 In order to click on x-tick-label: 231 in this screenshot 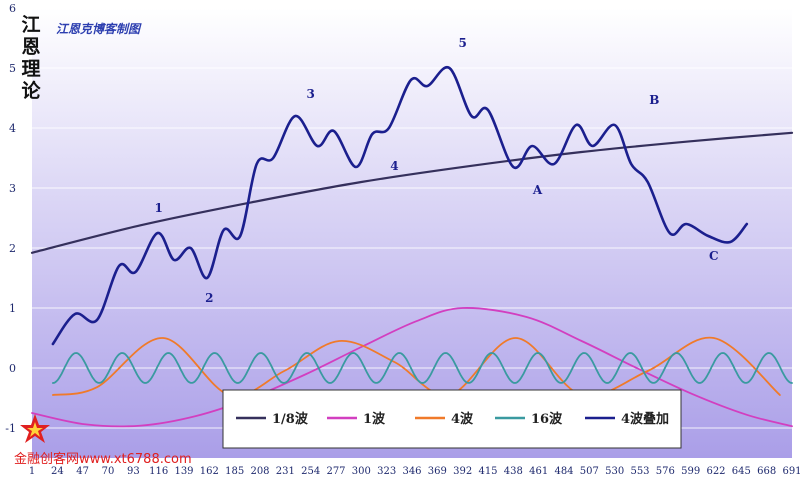, I will do `click(285, 471)`.